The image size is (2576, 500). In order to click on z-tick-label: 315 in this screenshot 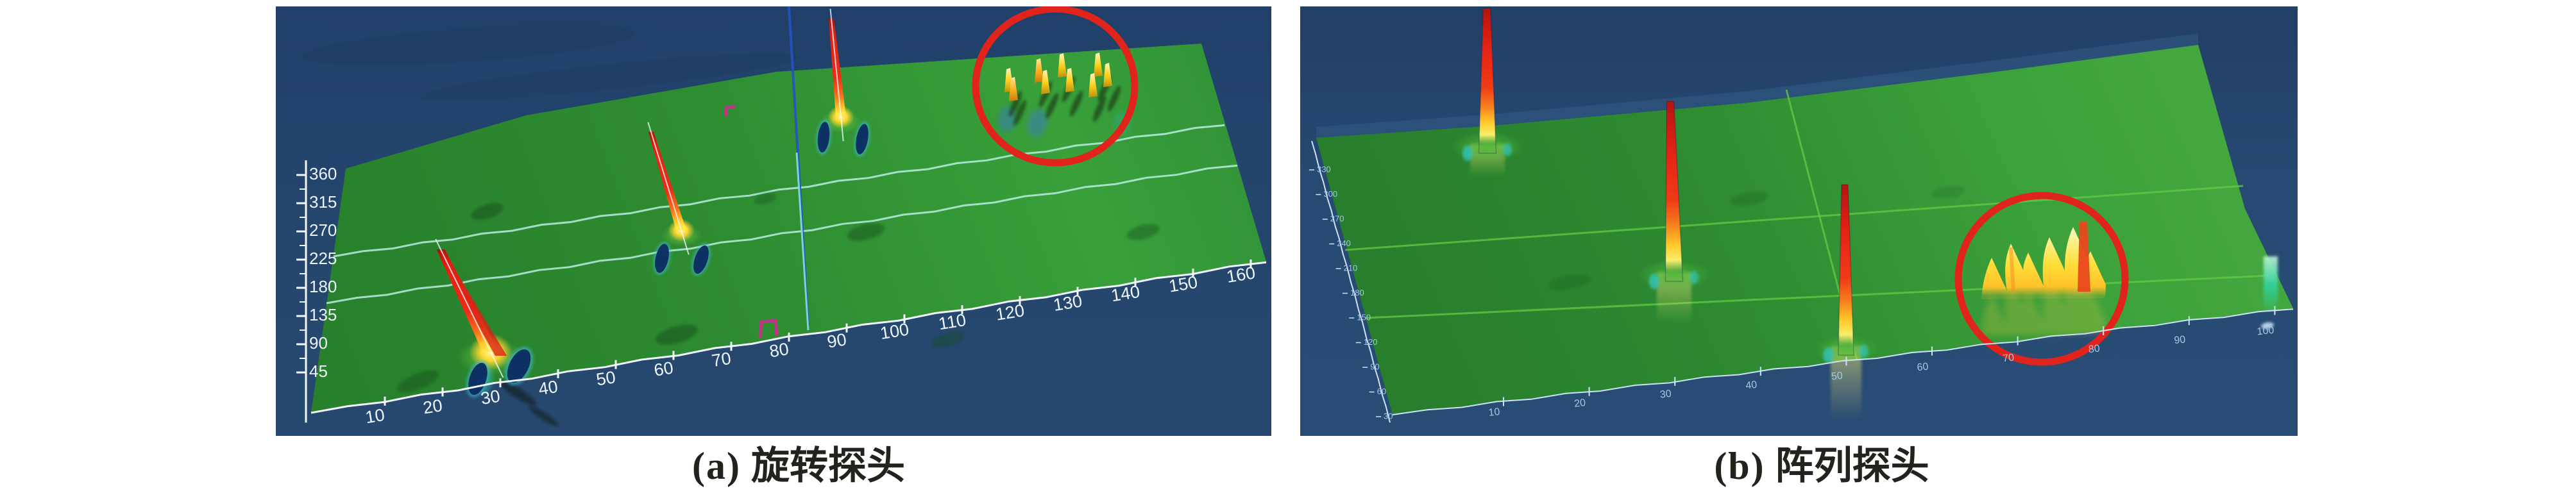, I will do `click(323, 202)`.